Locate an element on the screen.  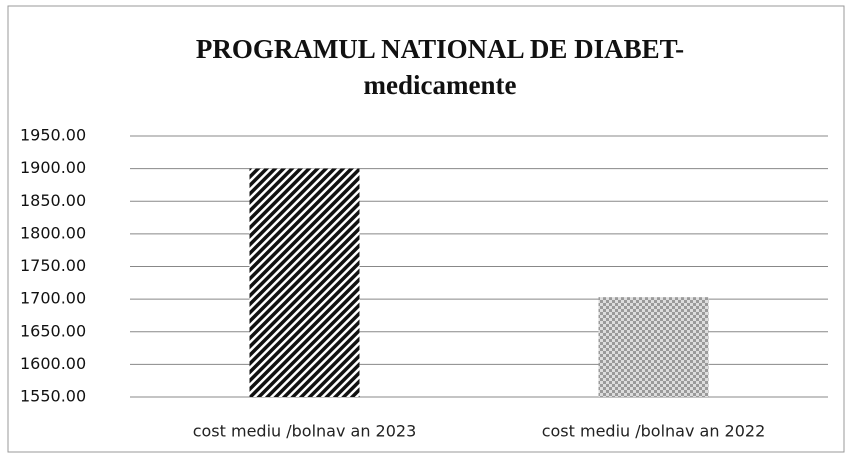
y-tick-label: 1850.00 is located at coordinates (53, 200).